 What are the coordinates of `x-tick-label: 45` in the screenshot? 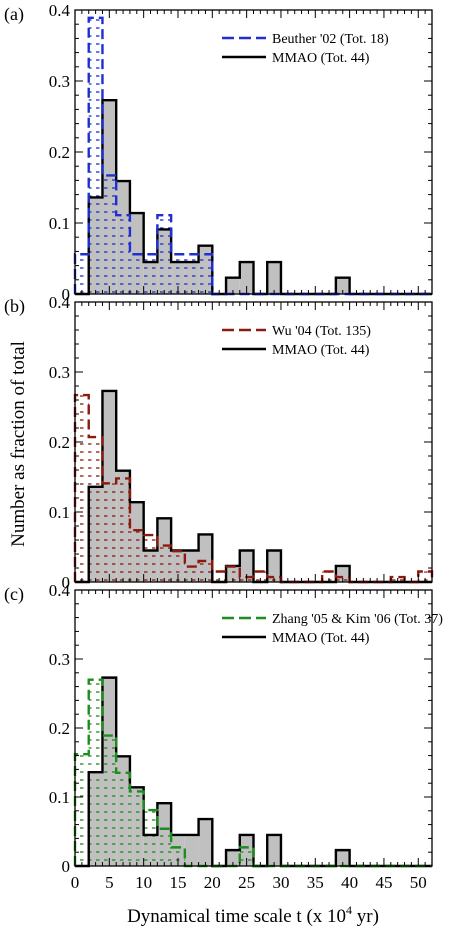 It's located at (383, 882).